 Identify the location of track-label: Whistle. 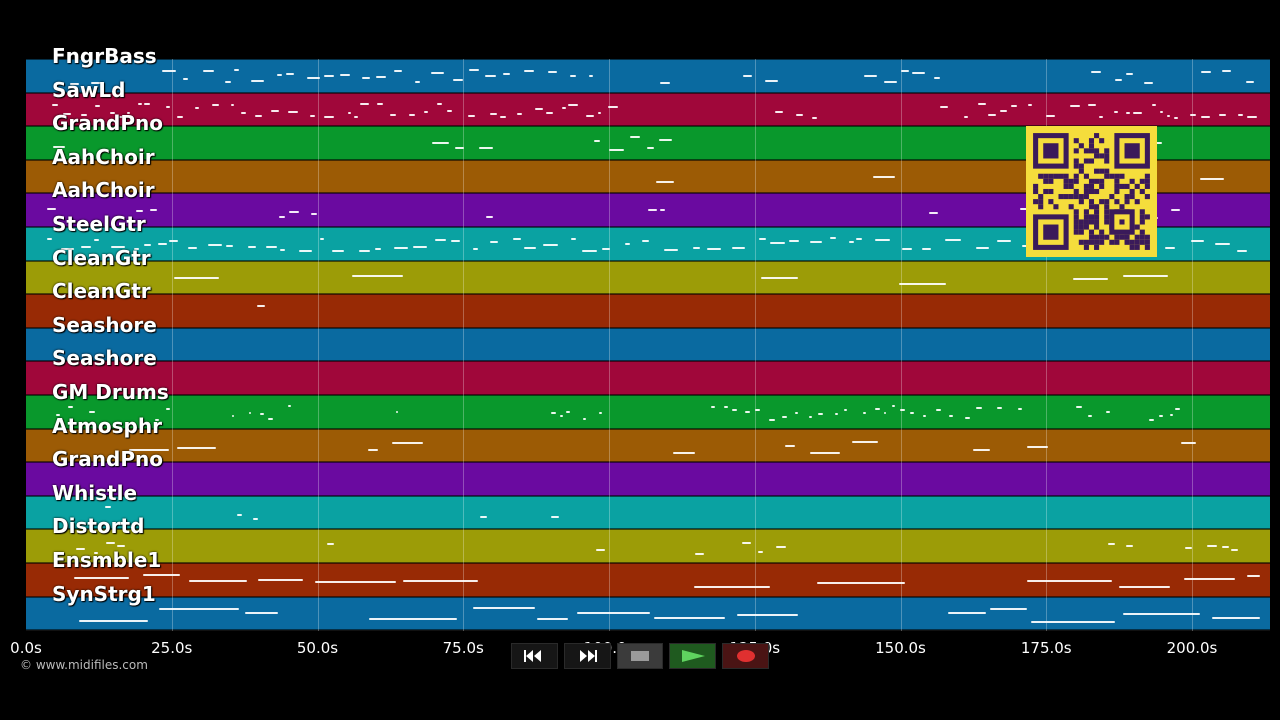
(95, 492).